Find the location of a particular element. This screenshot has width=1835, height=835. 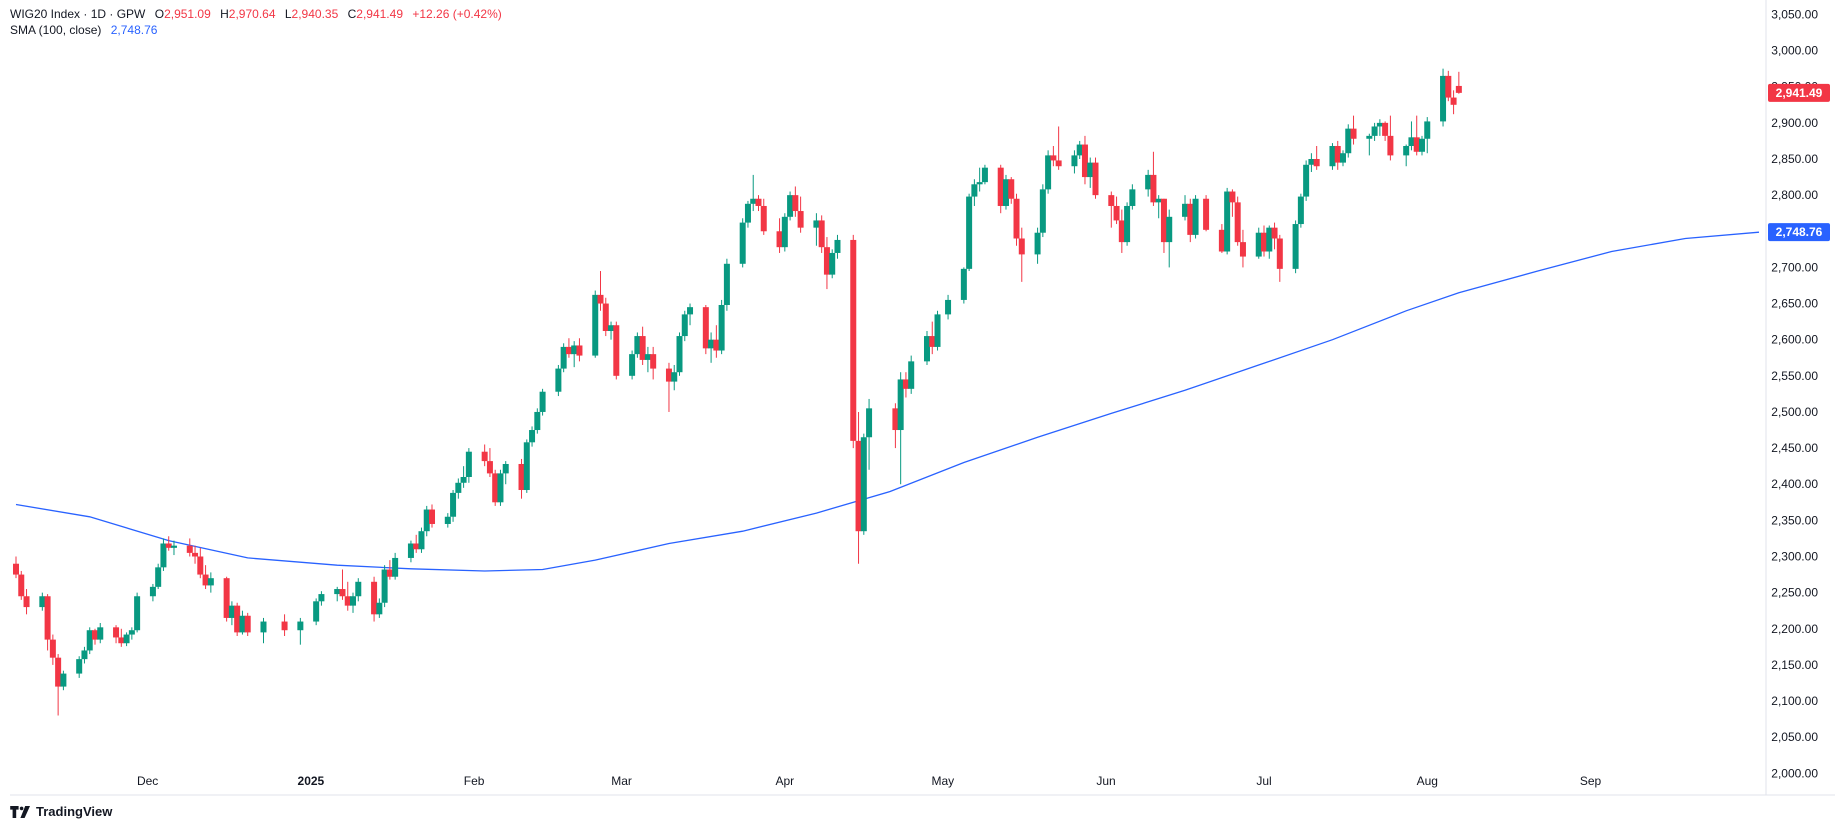

last-price-tag: 2,941.49 is located at coordinates (1799, 92).